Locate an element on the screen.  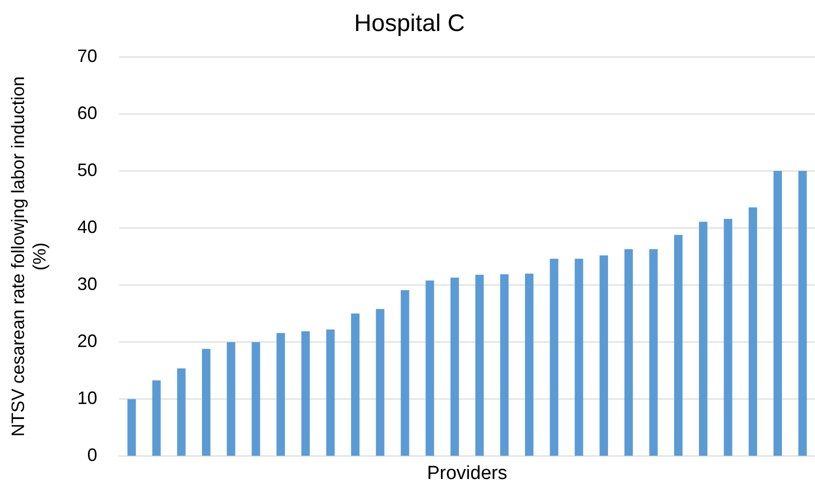
y-tick-label: 40 is located at coordinates (87, 226).